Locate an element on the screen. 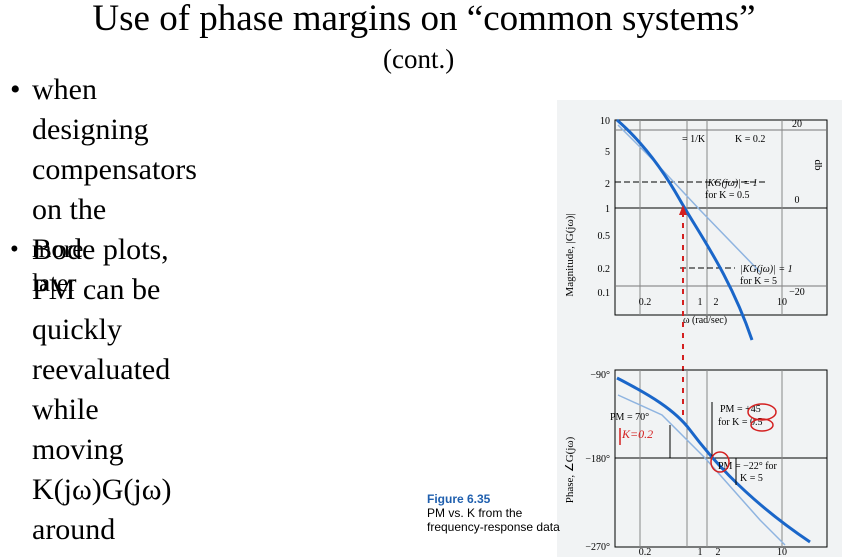 Image resolution: width=848 pixels, height=557 pixels. bullet-2-text: more later is located at coordinates (58, 266).